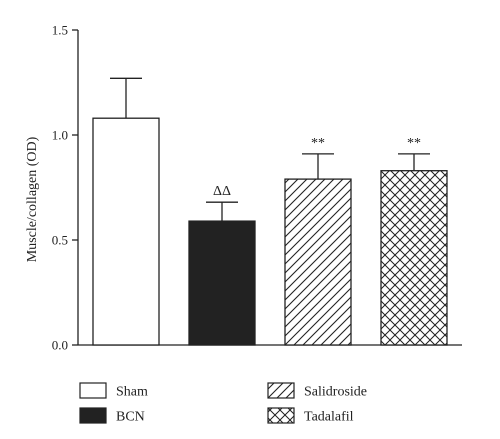 This screenshot has width=500, height=439. Describe the element at coordinates (335, 392) in the screenshot. I see `legend-label-salidroside: Salidroside` at that location.